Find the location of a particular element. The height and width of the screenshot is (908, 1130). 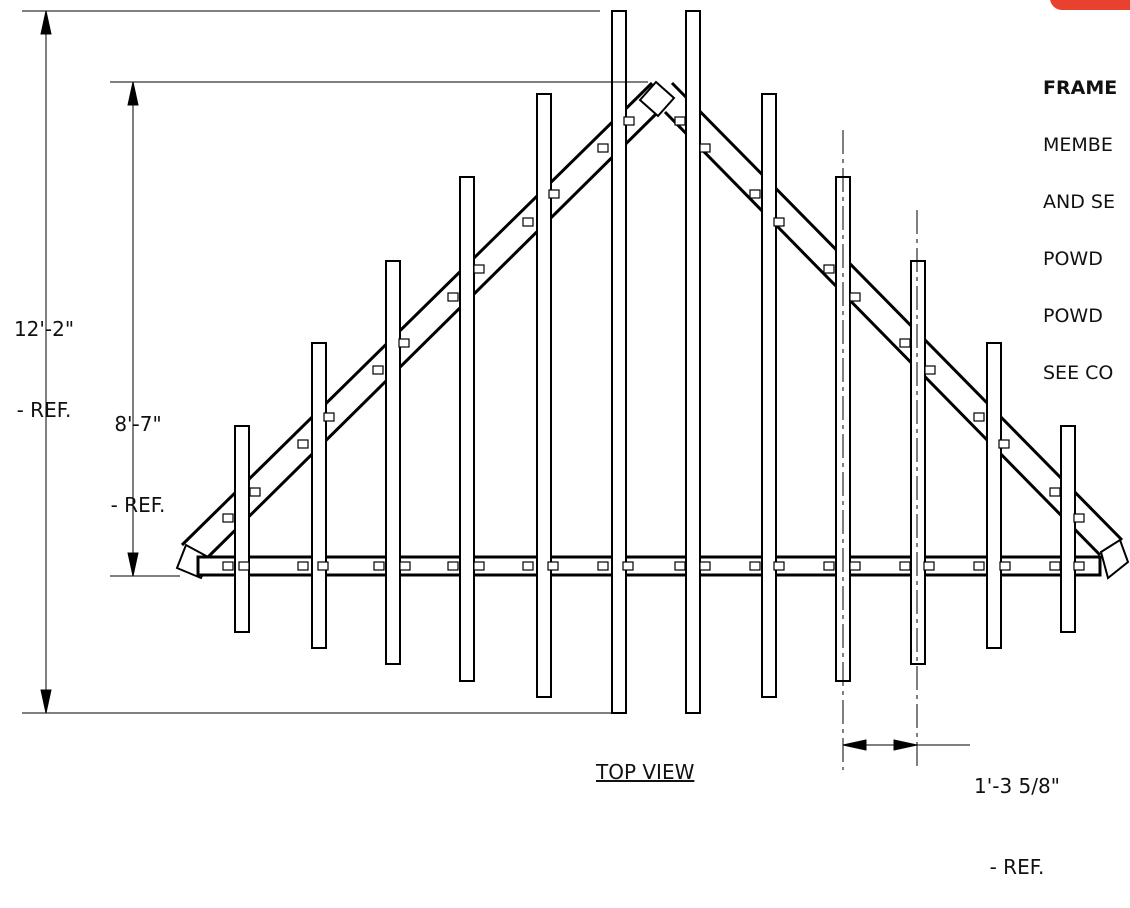

overall-height-suffix: - REF. is located at coordinates (44, 410).